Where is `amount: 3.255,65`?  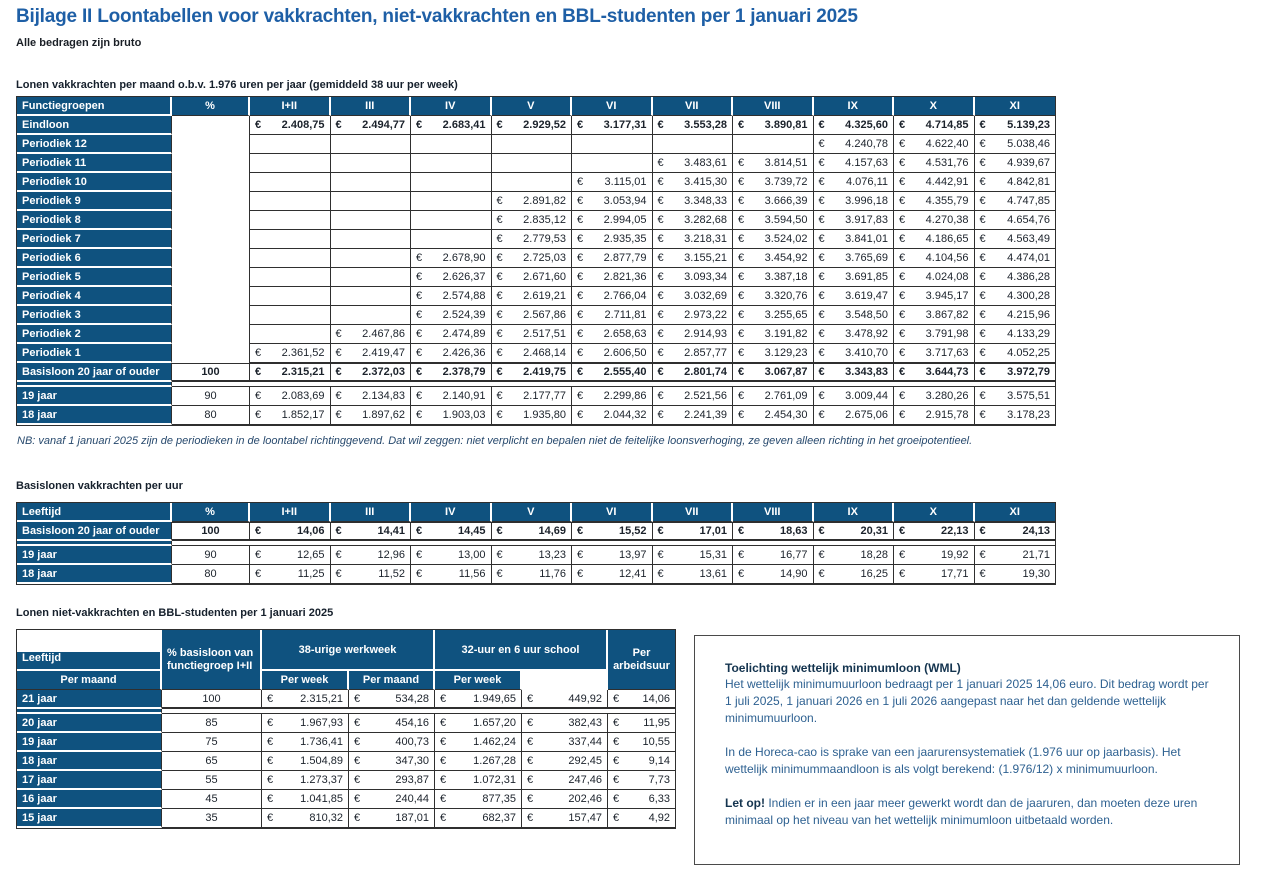
amount: 3.255,65 is located at coordinates (786, 315).